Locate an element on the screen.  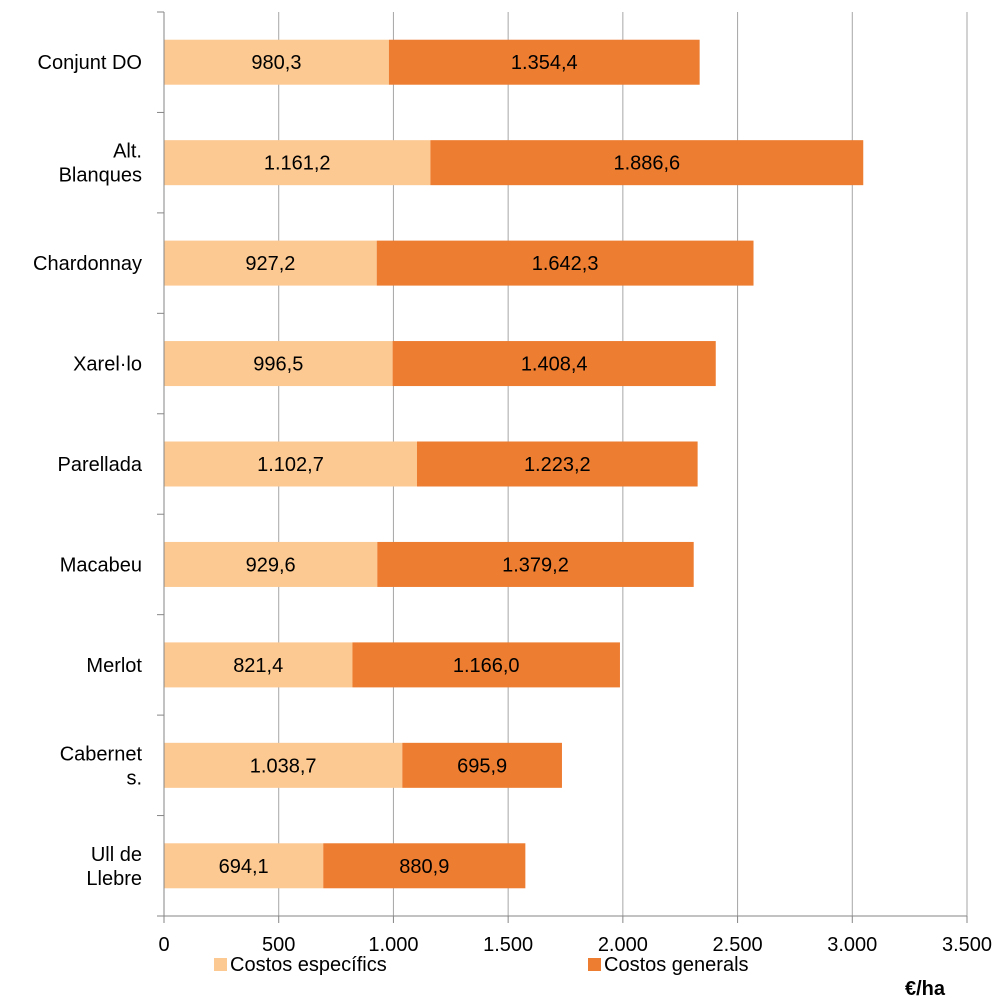
data-label: 1.166,0 is located at coordinates (486, 666).